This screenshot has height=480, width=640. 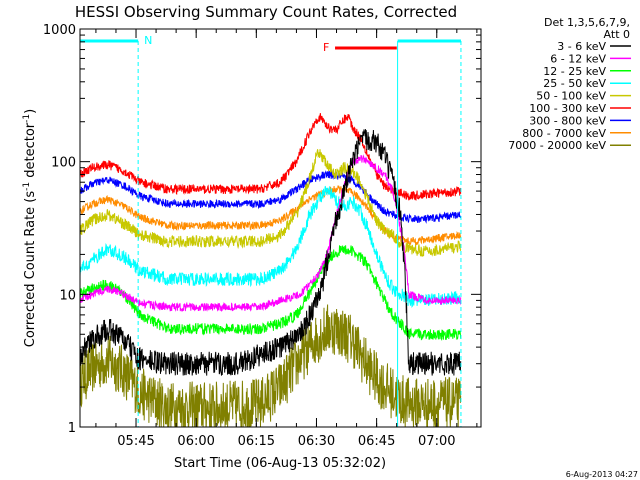 What do you see at coordinates (574, 83) in the screenshot?
I see `legend-entry-label: 25 - 50 keV` at bounding box center [574, 83].